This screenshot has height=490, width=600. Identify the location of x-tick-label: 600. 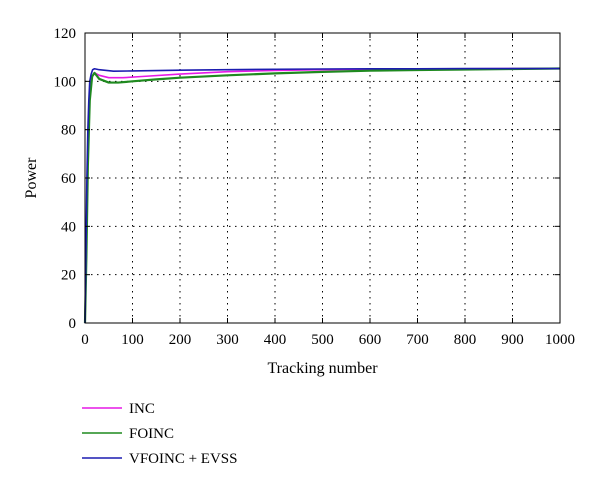
(370, 340).